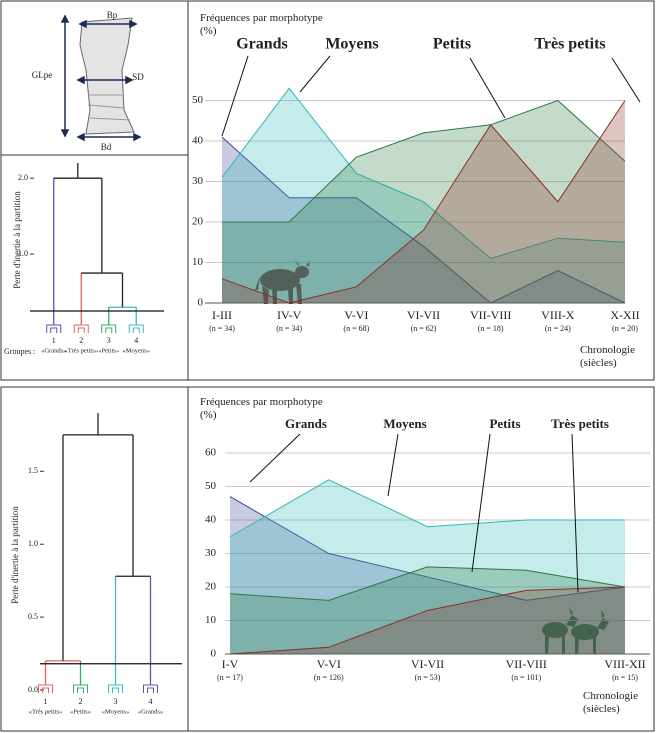 Image resolution: width=656 pixels, height=733 pixels. I want to click on n-label: (n = 126), so click(329, 677).